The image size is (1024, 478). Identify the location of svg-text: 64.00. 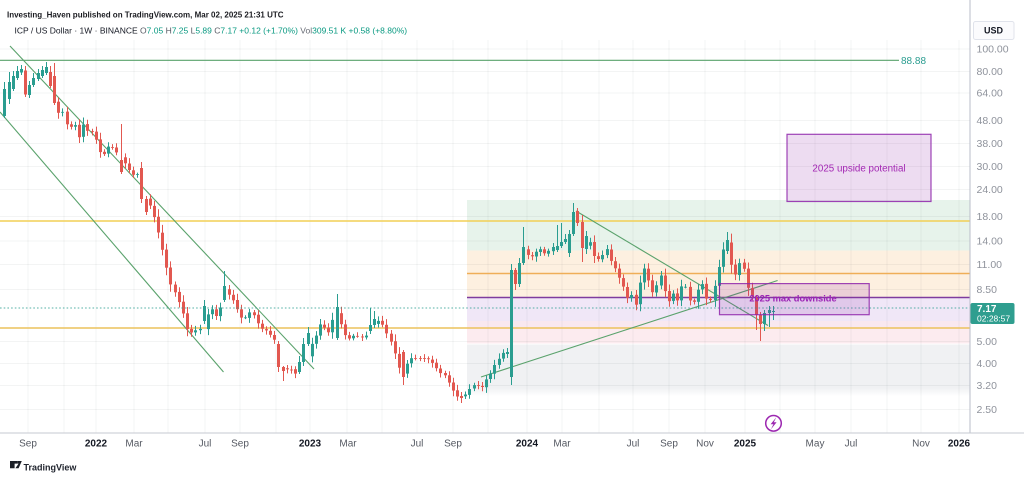
(990, 94).